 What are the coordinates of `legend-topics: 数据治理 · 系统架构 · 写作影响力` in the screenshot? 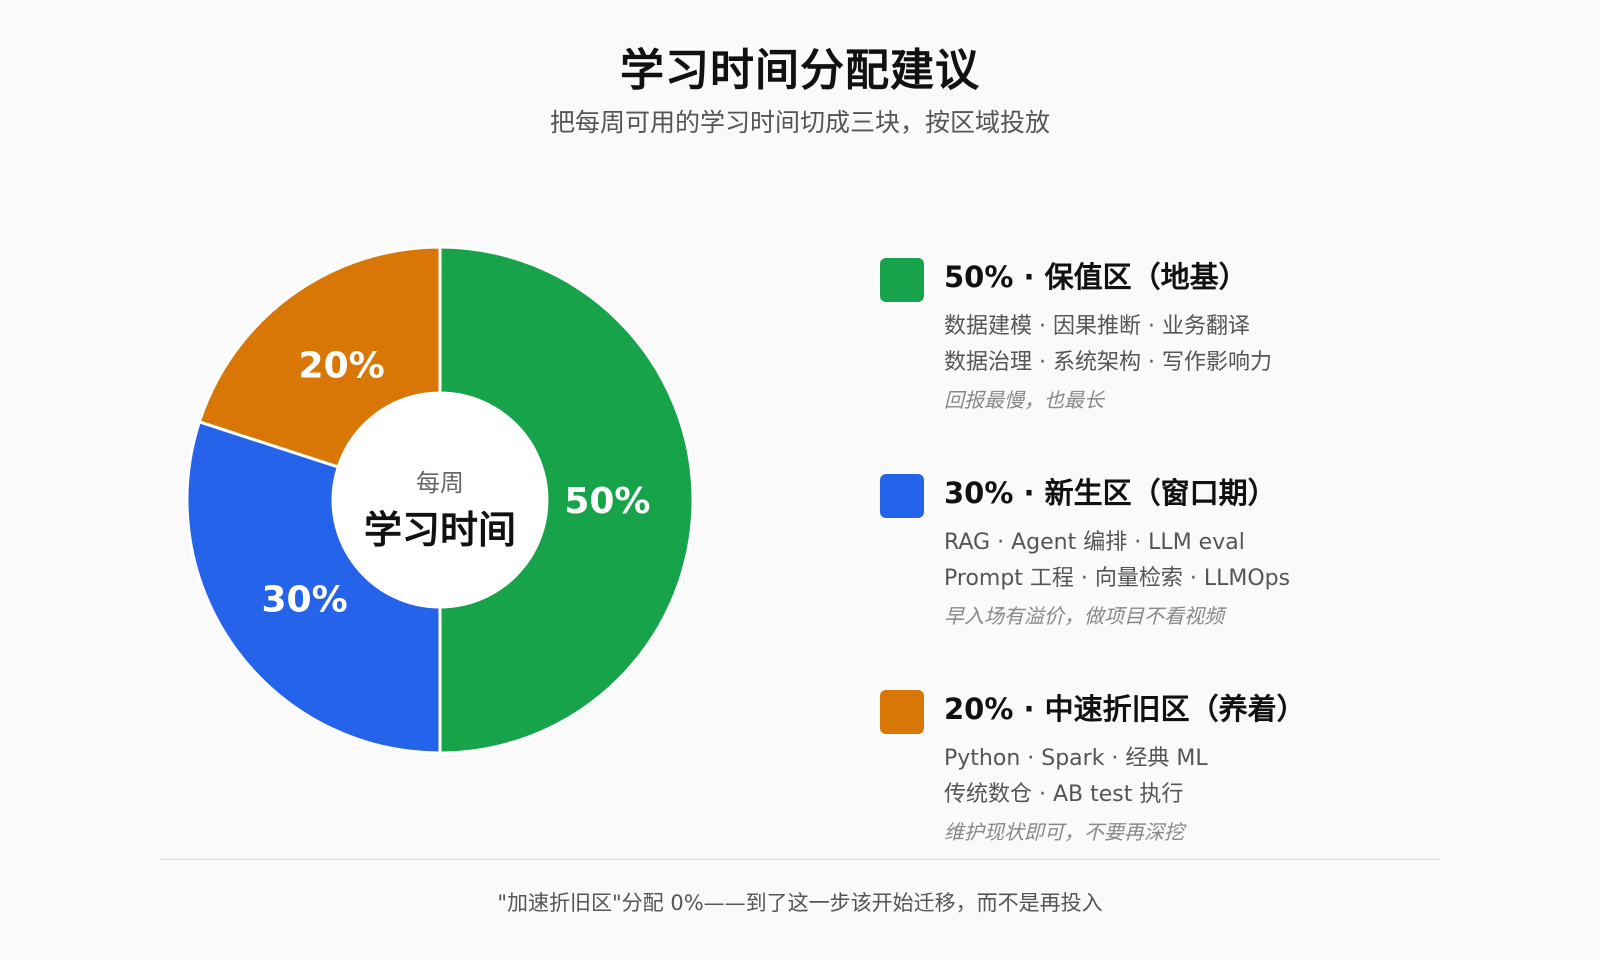 It's located at (1108, 362).